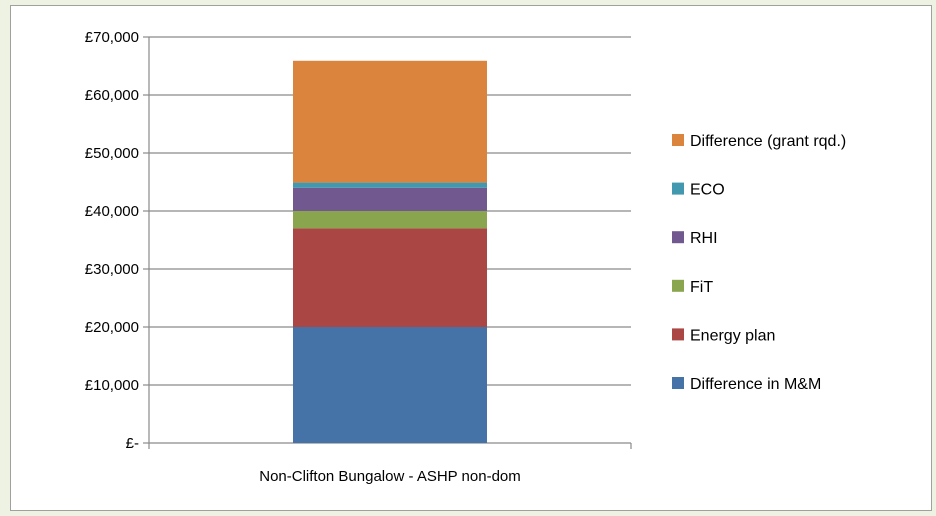 The image size is (936, 516). Describe the element at coordinates (390, 220) in the screenshot. I see `bar-segment-fit` at that location.